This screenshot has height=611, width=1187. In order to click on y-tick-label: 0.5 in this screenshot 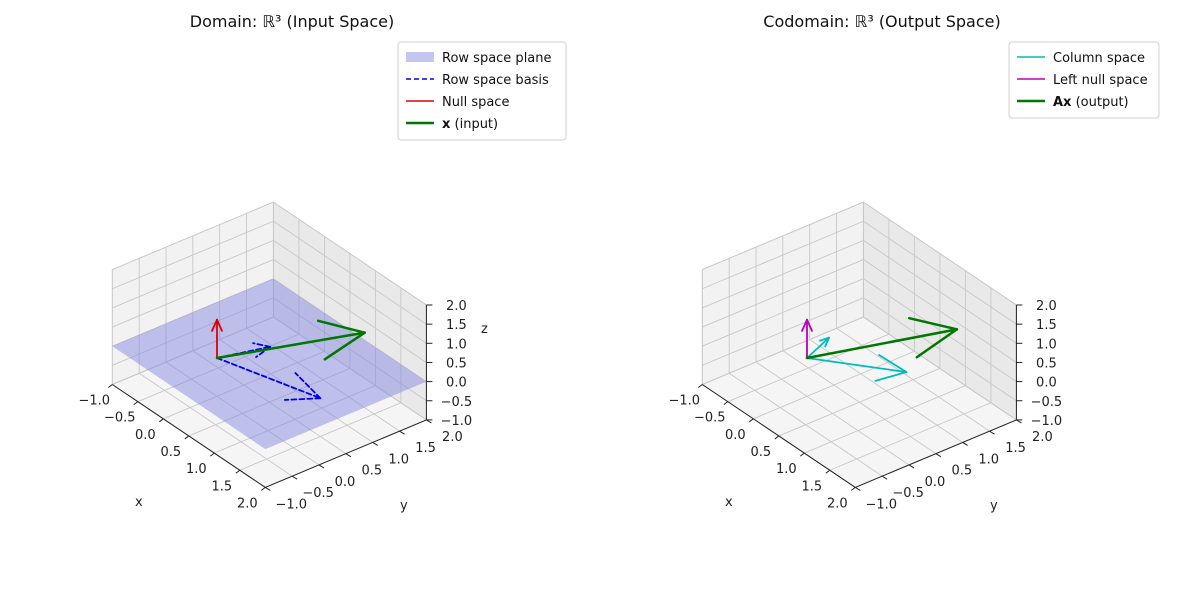, I will do `click(372, 471)`.